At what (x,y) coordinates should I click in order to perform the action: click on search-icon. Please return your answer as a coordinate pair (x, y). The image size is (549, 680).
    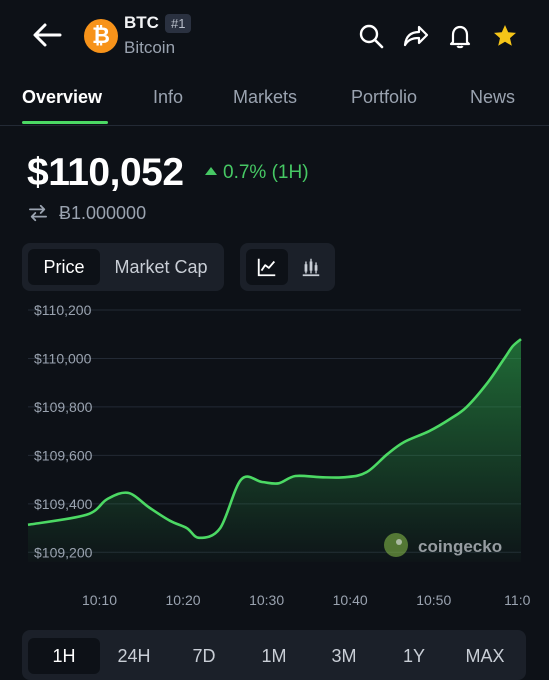
    Looking at the image, I should click on (371, 36).